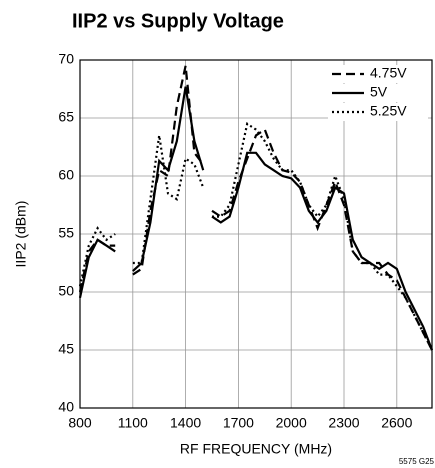 This screenshot has height=468, width=435. What do you see at coordinates (66, 117) in the screenshot?
I see `y-tick-label: 65` at bounding box center [66, 117].